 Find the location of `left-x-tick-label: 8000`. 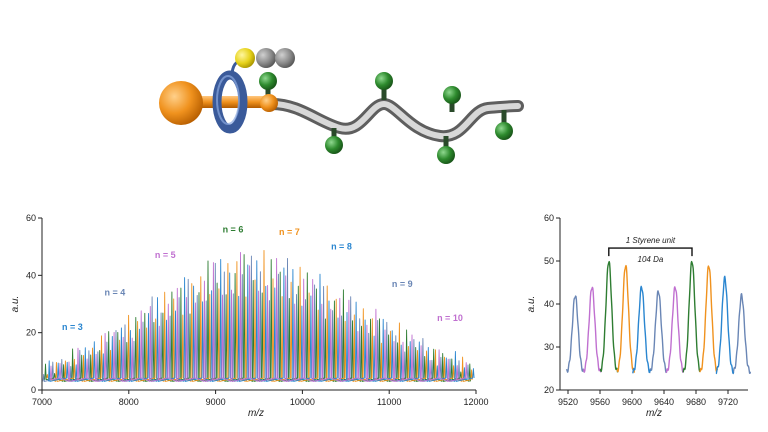

left-x-tick-label: 8000 is located at coordinates (129, 402).